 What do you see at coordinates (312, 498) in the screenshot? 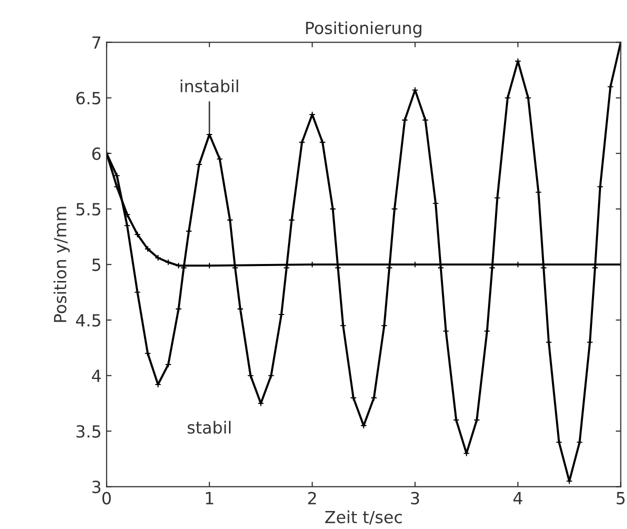
I see `x-tick-label: 2` at bounding box center [312, 498].